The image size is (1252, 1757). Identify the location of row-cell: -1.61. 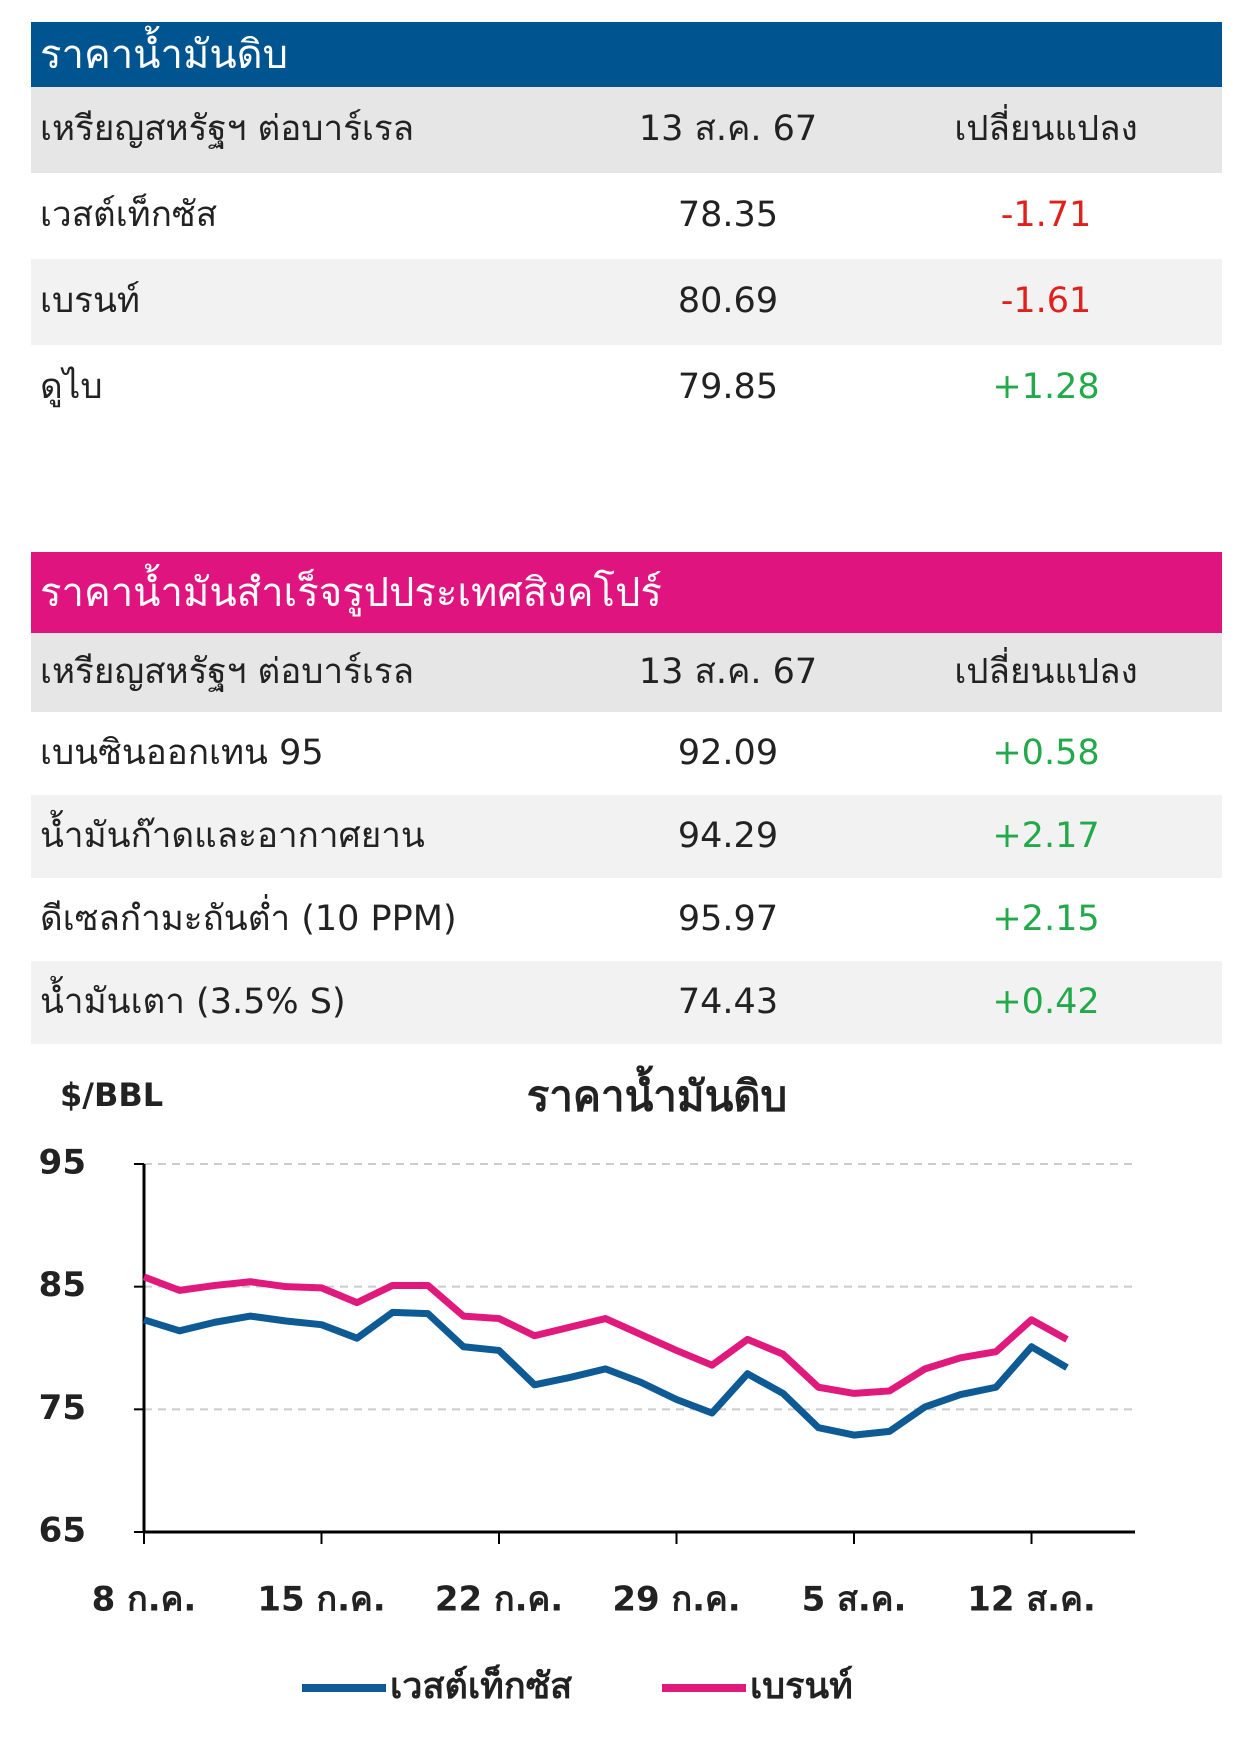
(1046, 301).